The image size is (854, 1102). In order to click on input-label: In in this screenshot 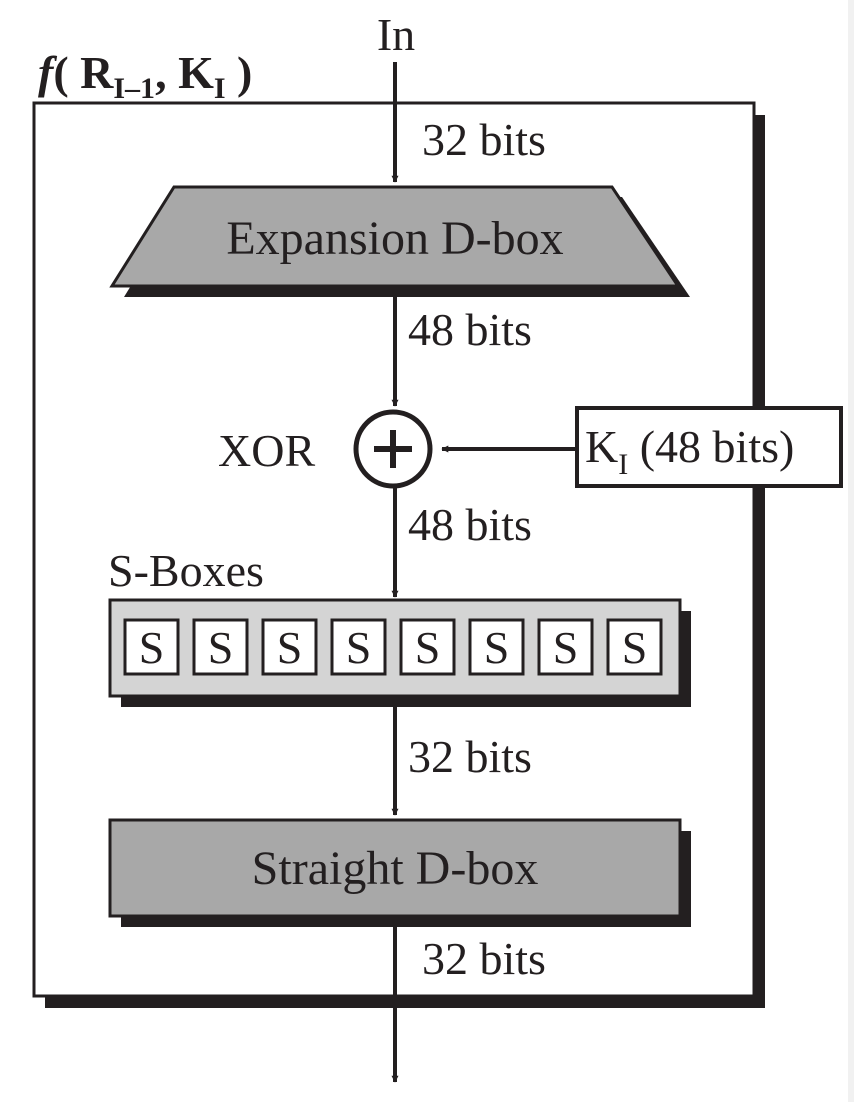, I will do `click(396, 34)`.